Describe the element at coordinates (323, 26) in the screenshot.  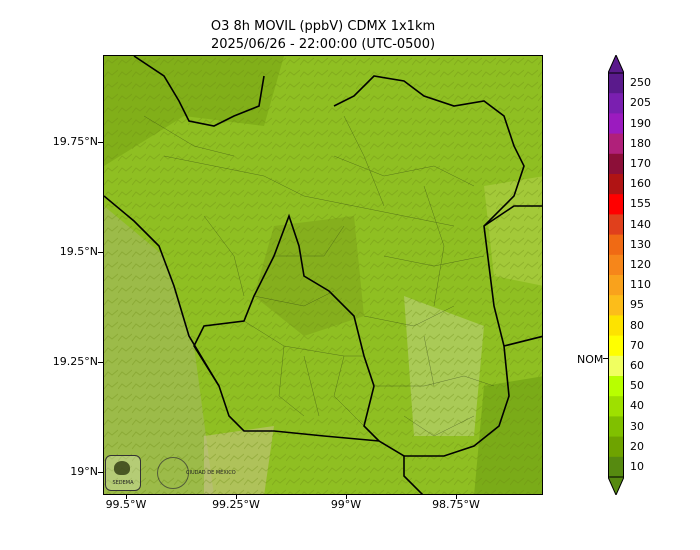
I see `map-title-line1: O3 8h MOVIL (ppbV) CDMX 1x1km` at that location.